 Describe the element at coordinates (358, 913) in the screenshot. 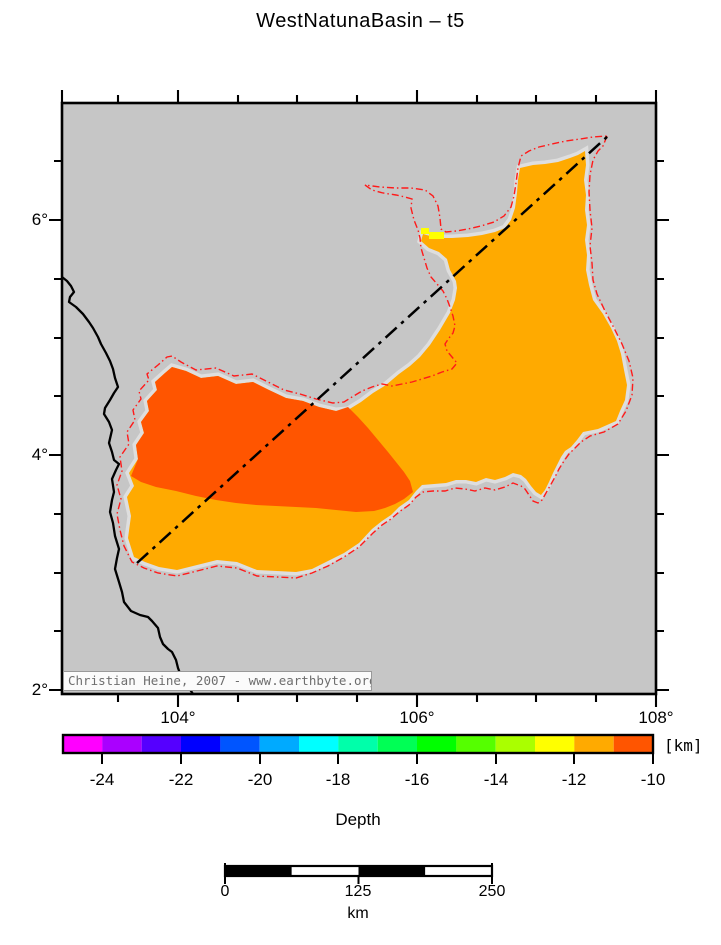

I see `scale-bar-unit: km` at that location.